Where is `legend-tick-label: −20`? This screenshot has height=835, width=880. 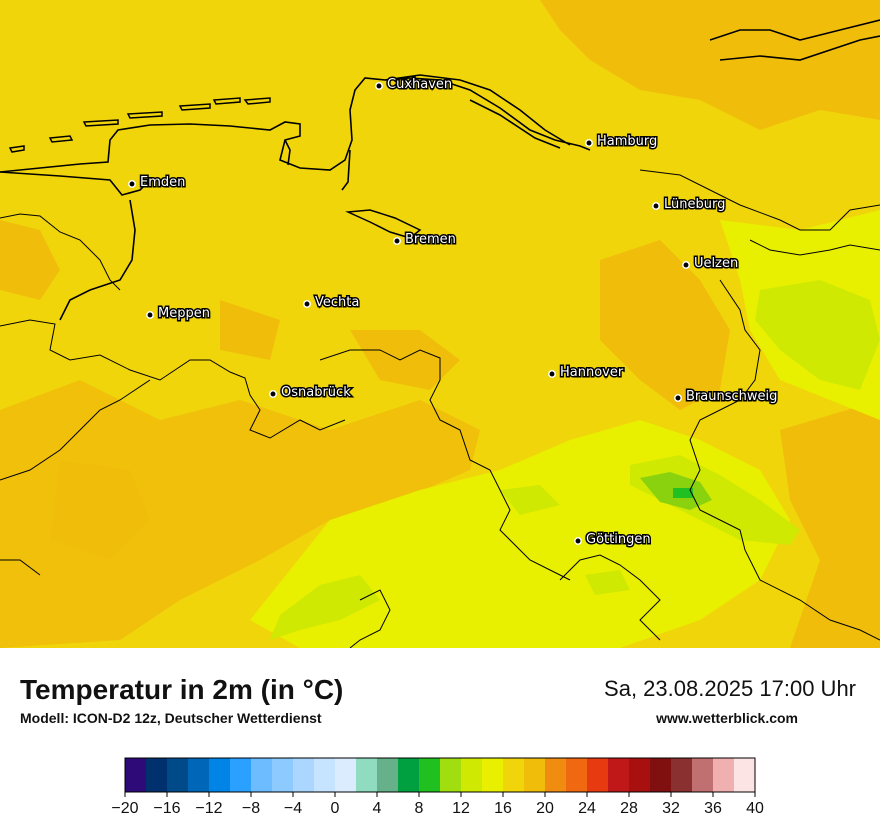 legend-tick-label: −20 is located at coordinates (124, 808).